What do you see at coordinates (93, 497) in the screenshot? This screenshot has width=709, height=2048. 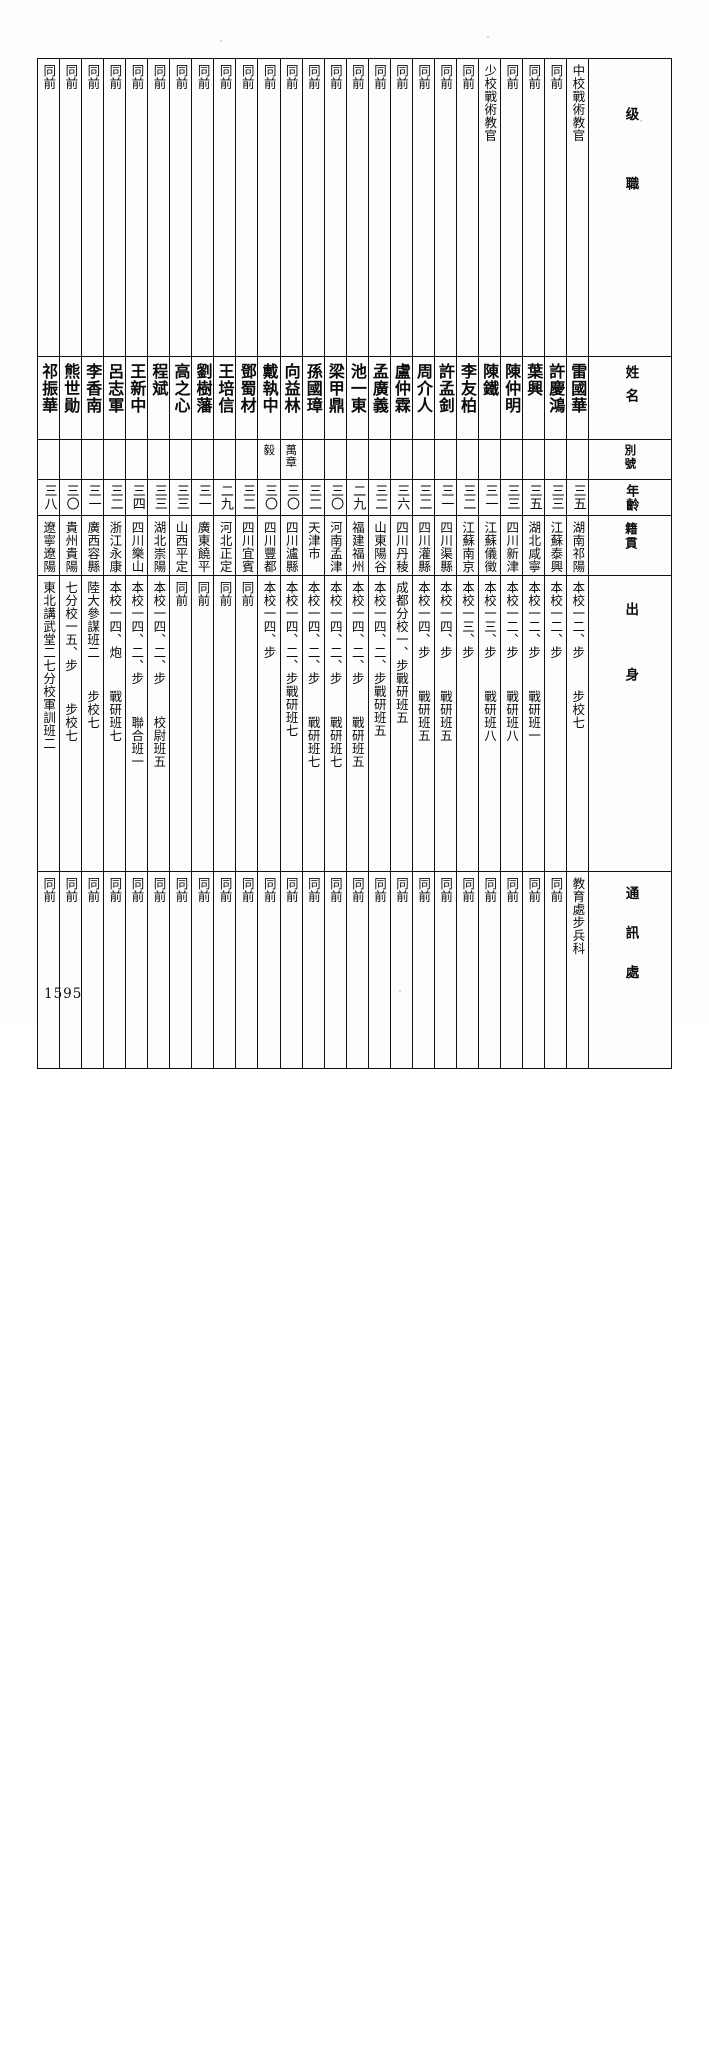 I see `cell-age: 三一` at bounding box center [93, 497].